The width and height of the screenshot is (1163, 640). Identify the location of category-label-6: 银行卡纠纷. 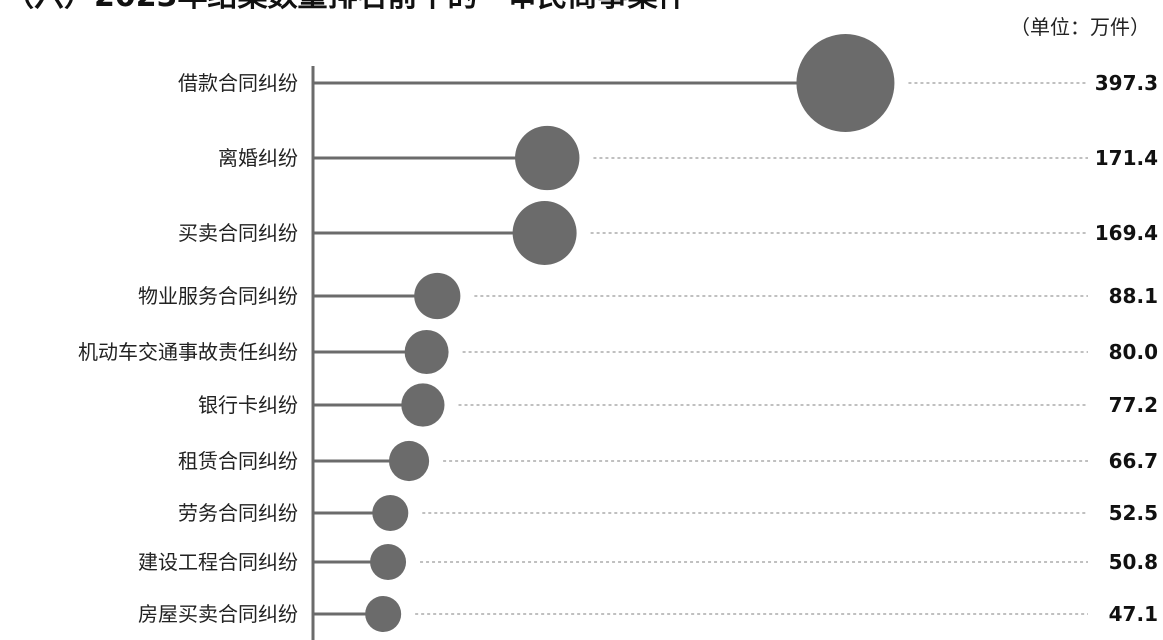
(248, 405).